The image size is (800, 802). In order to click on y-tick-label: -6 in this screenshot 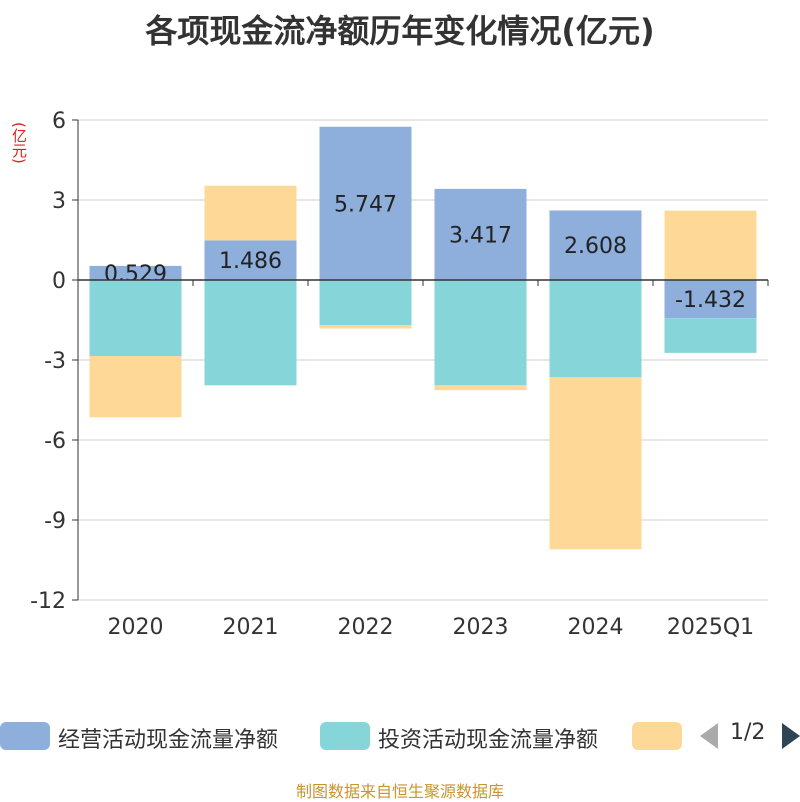, I will do `click(55, 441)`.